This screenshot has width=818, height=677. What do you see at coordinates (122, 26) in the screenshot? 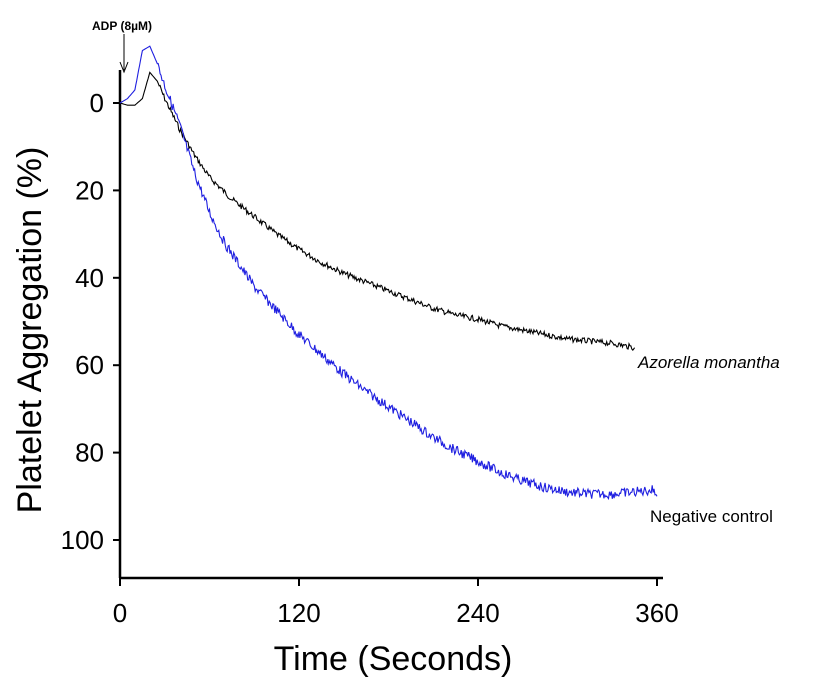
I see `adp-annotation: ADP (8µM)` at bounding box center [122, 26].